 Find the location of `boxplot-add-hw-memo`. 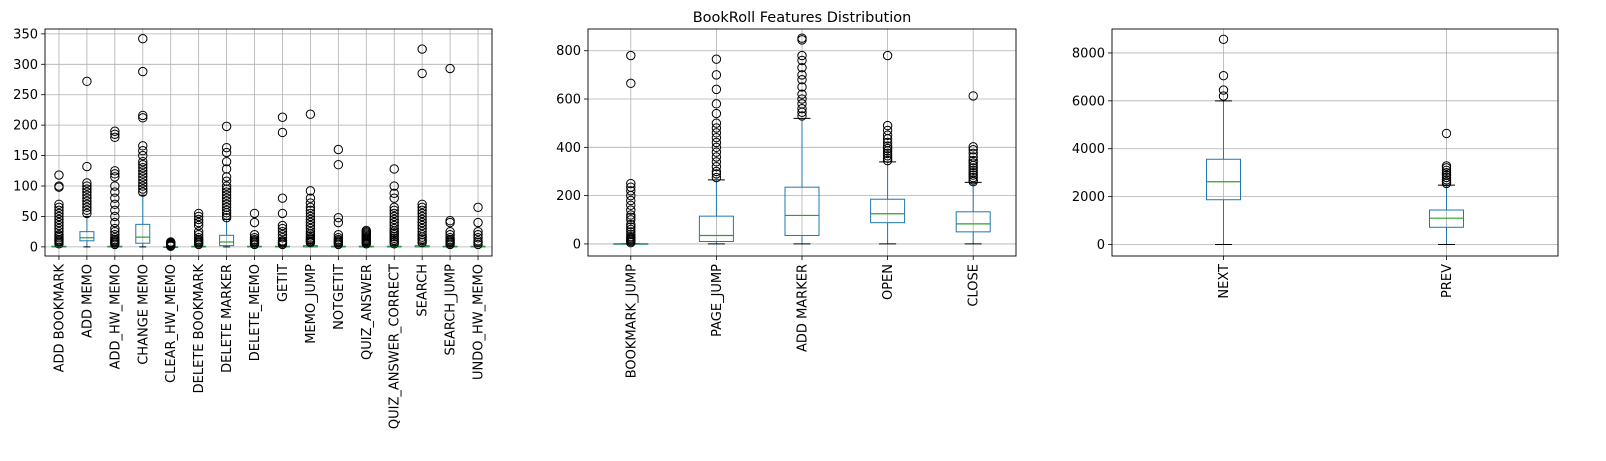

boxplot-add-hw-memo is located at coordinates (115, 188).